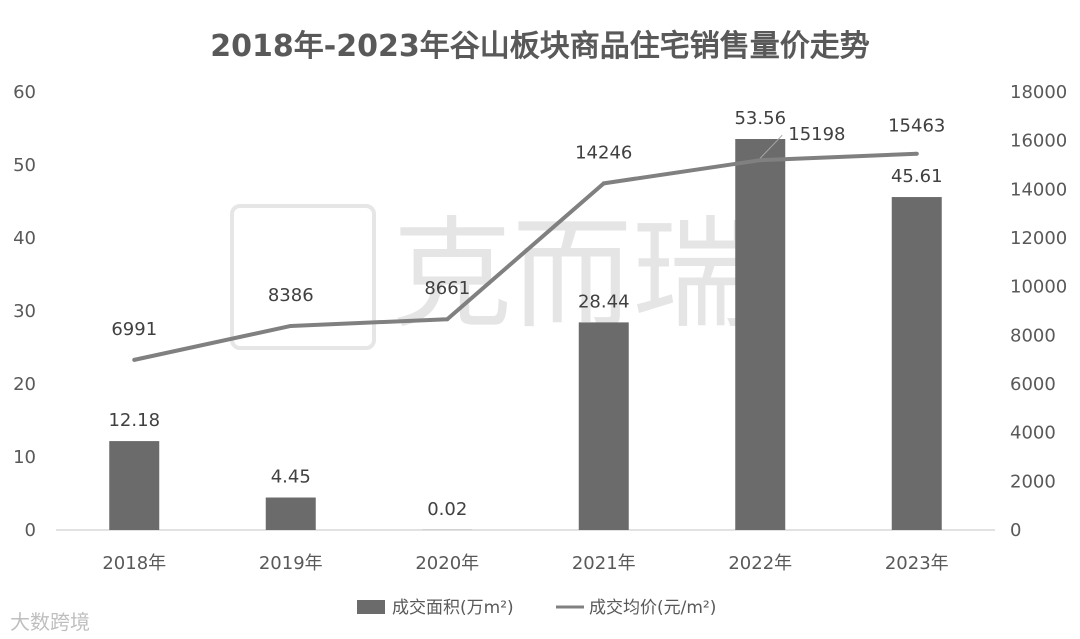 This screenshot has width=1080, height=639. What do you see at coordinates (453, 608) in the screenshot?
I see `legend-label-bar: 成交面积(万m²)` at bounding box center [453, 608].